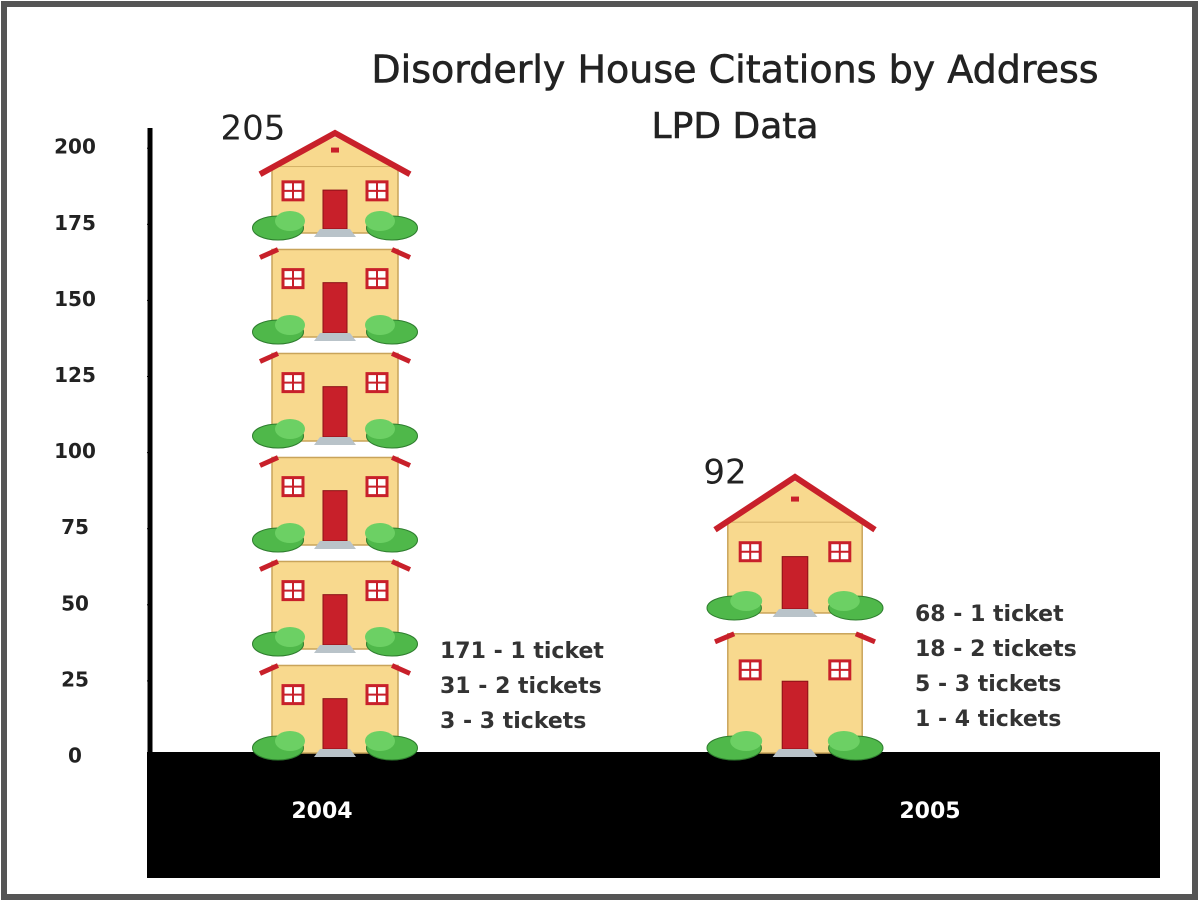 The width and height of the screenshot is (1199, 901). What do you see at coordinates (75, 527) in the screenshot?
I see `y-tick-label: 75` at bounding box center [75, 527].